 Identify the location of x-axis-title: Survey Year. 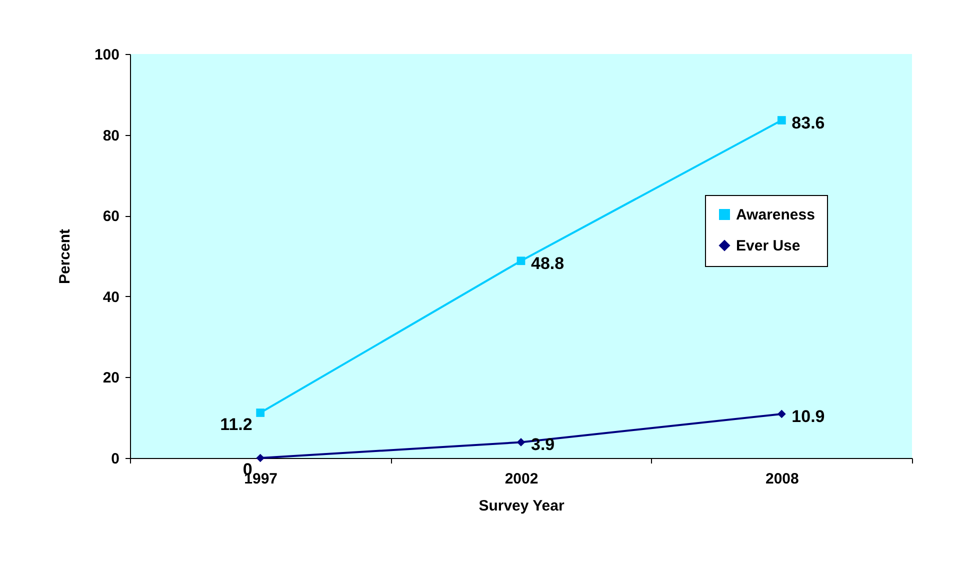
(521, 506).